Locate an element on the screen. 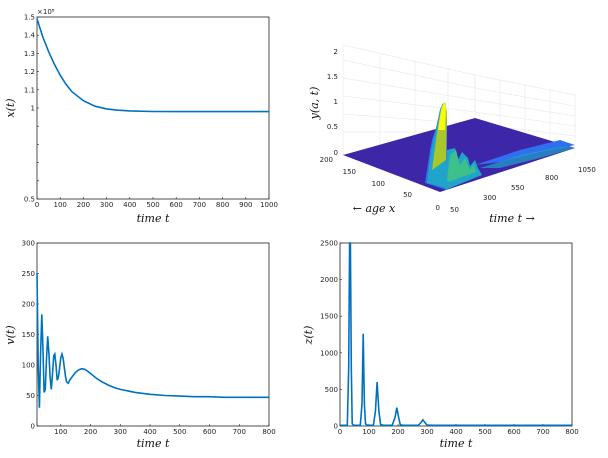 The height and width of the screenshot is (458, 608). svg-text: 200 is located at coordinates (326, 160).